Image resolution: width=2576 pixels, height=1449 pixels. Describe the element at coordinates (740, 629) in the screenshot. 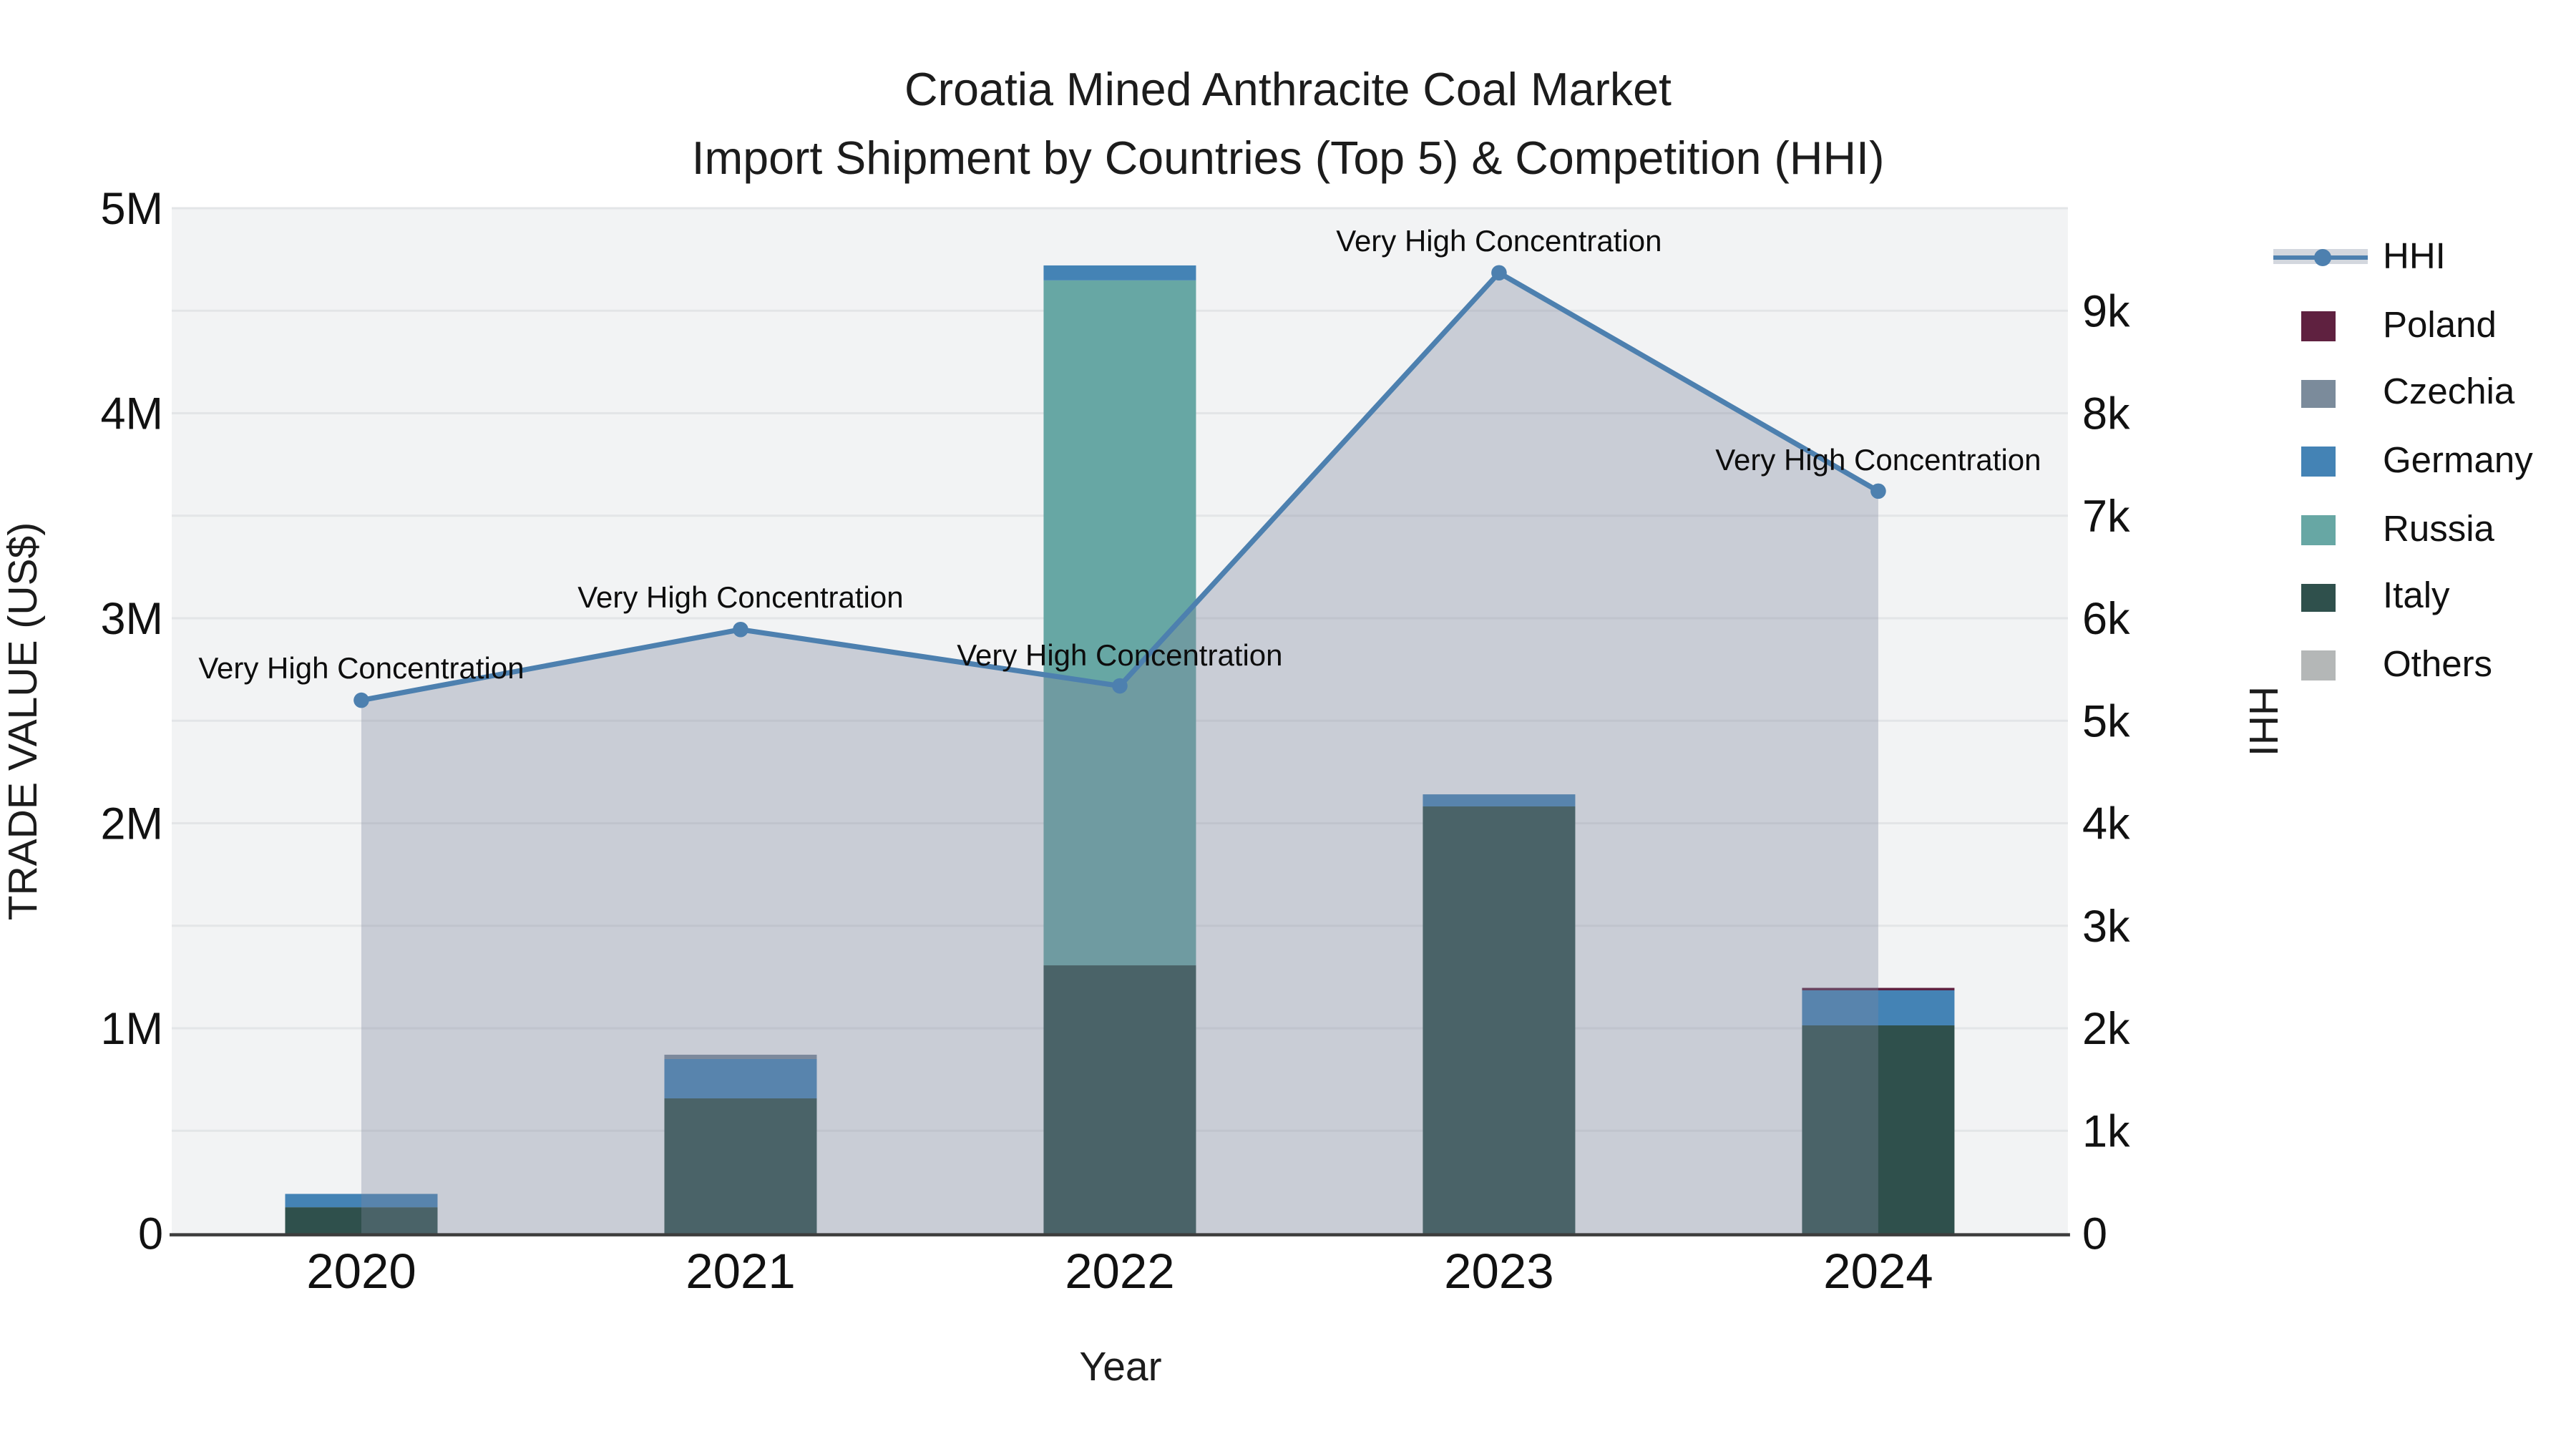

I see `hhi-marker-2021` at that location.